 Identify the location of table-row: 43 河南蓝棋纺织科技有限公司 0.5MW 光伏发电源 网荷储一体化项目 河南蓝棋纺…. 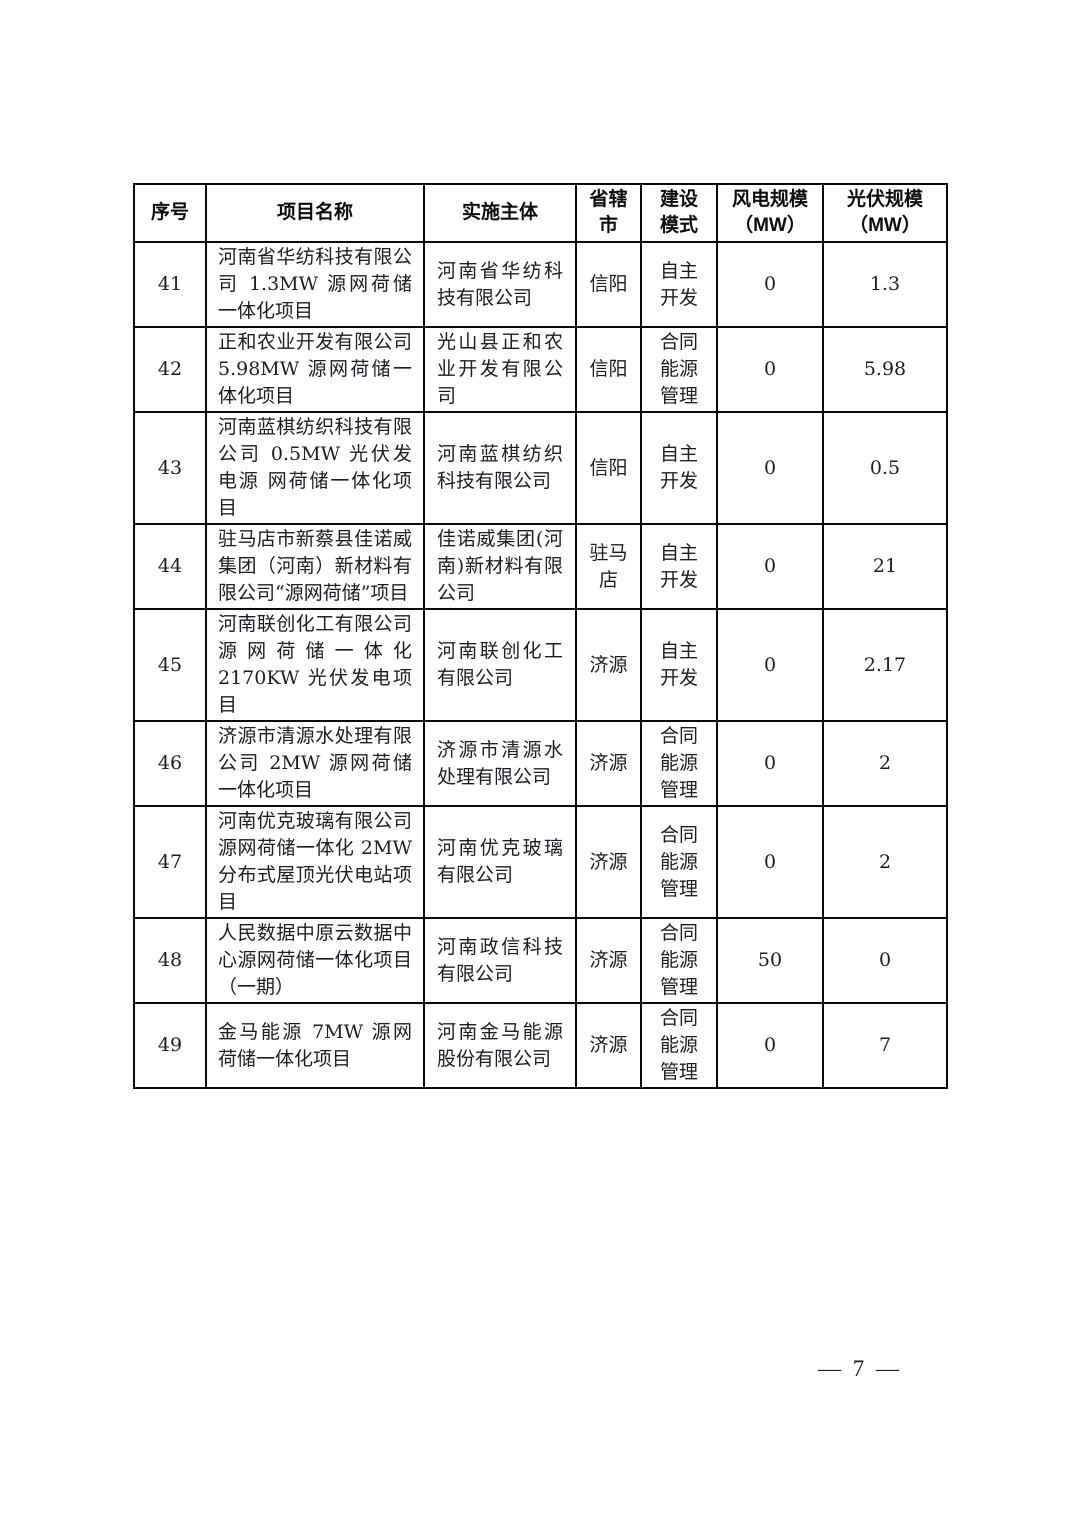
(540, 468).